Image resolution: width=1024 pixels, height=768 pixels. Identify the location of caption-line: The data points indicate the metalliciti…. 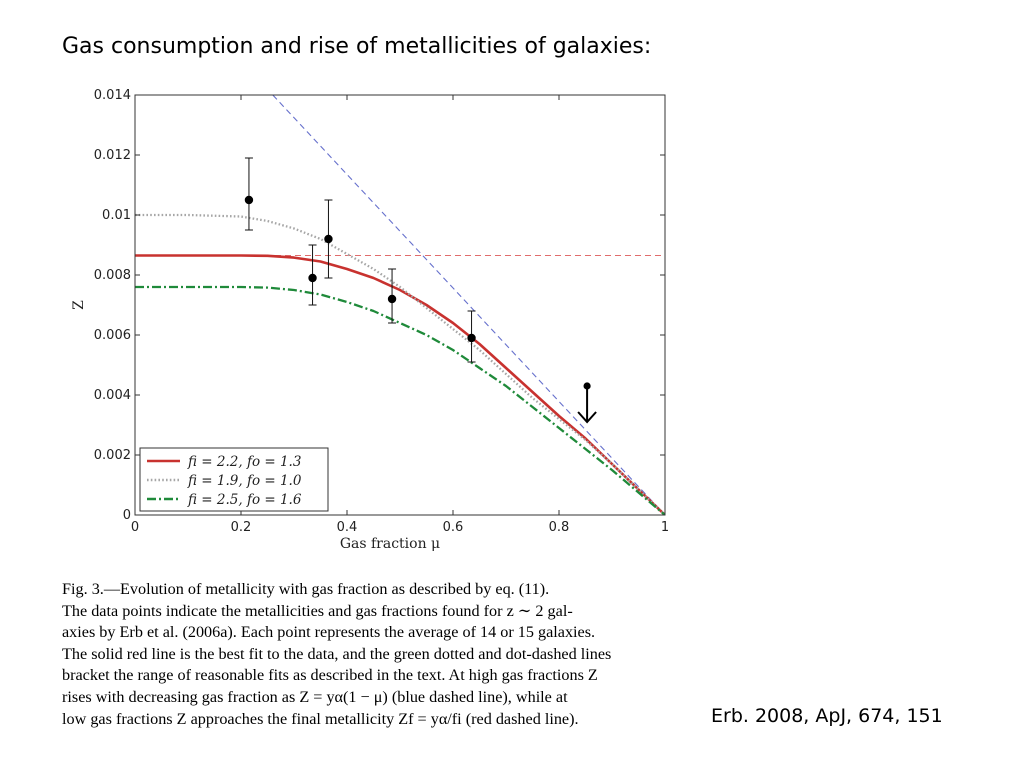
(317, 610).